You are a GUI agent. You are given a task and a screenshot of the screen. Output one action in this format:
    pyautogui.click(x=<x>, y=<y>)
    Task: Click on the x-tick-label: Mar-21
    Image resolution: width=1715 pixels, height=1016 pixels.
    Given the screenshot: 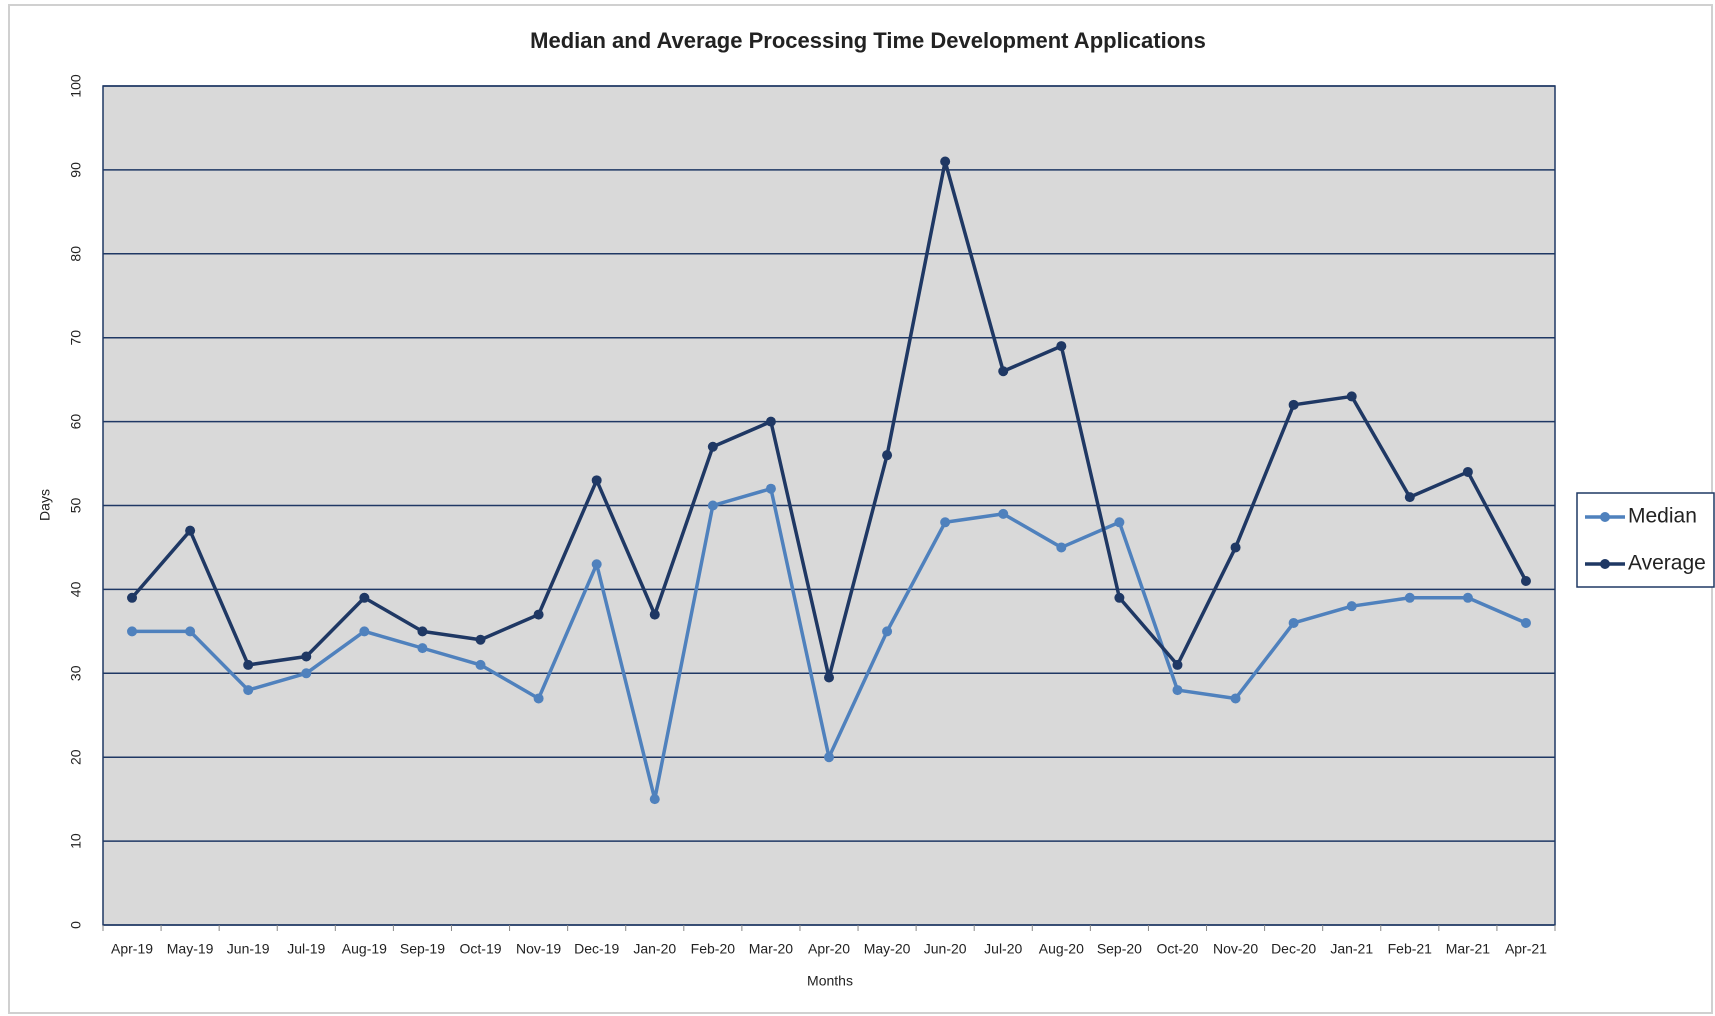 What is the action you would take?
    pyautogui.click(x=1468, y=949)
    